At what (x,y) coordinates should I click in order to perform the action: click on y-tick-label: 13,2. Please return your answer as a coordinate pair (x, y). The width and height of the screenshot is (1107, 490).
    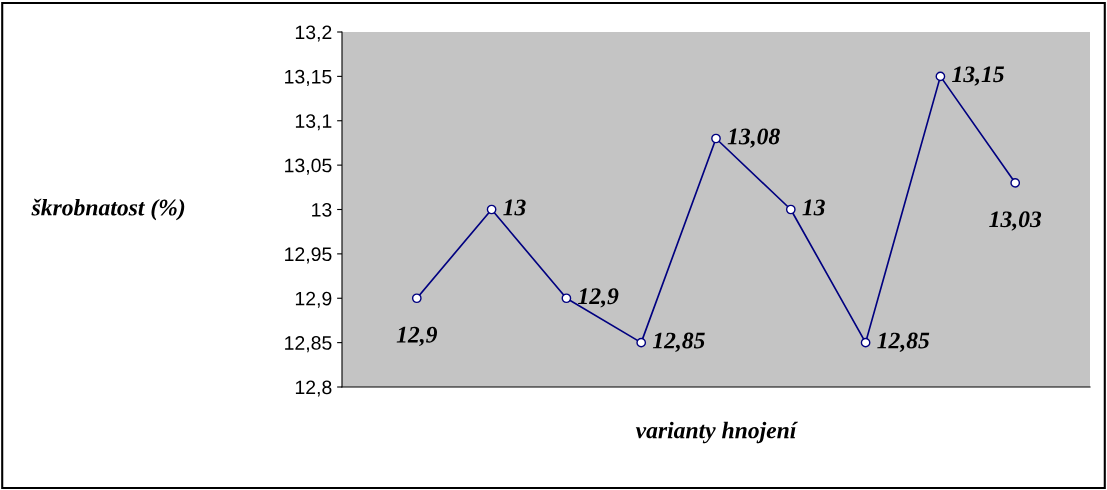
    Looking at the image, I should click on (313, 33).